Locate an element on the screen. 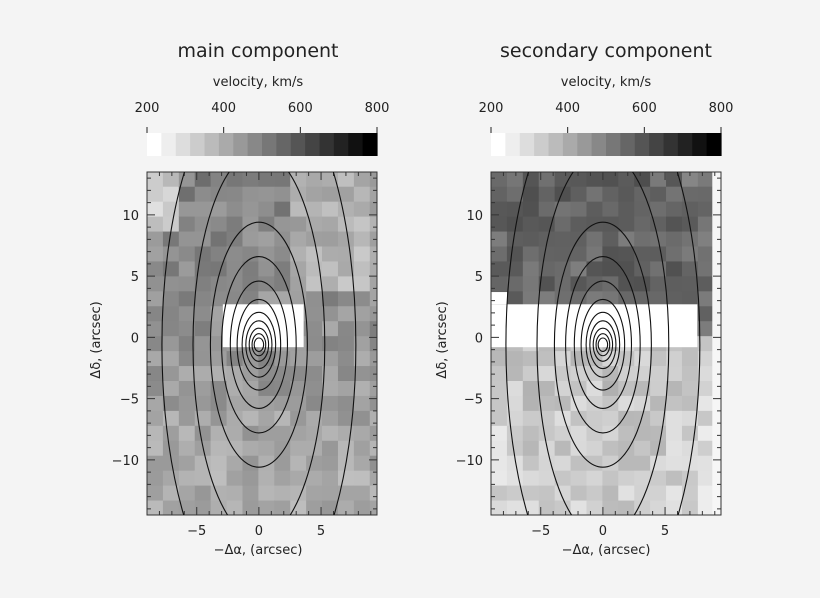  y-tick-label: −10 is located at coordinates (125, 461).